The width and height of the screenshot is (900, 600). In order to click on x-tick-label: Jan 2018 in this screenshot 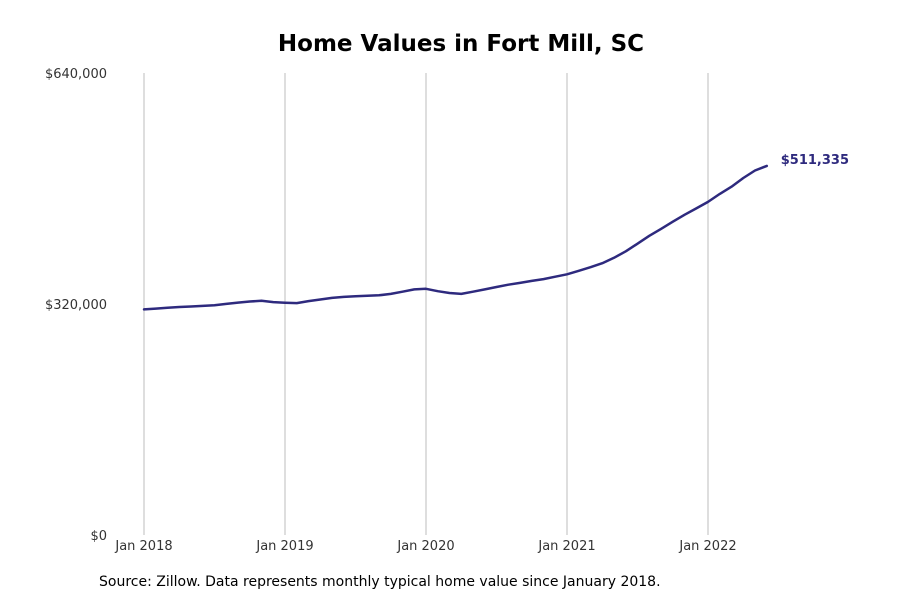, I will do `click(143, 546)`.